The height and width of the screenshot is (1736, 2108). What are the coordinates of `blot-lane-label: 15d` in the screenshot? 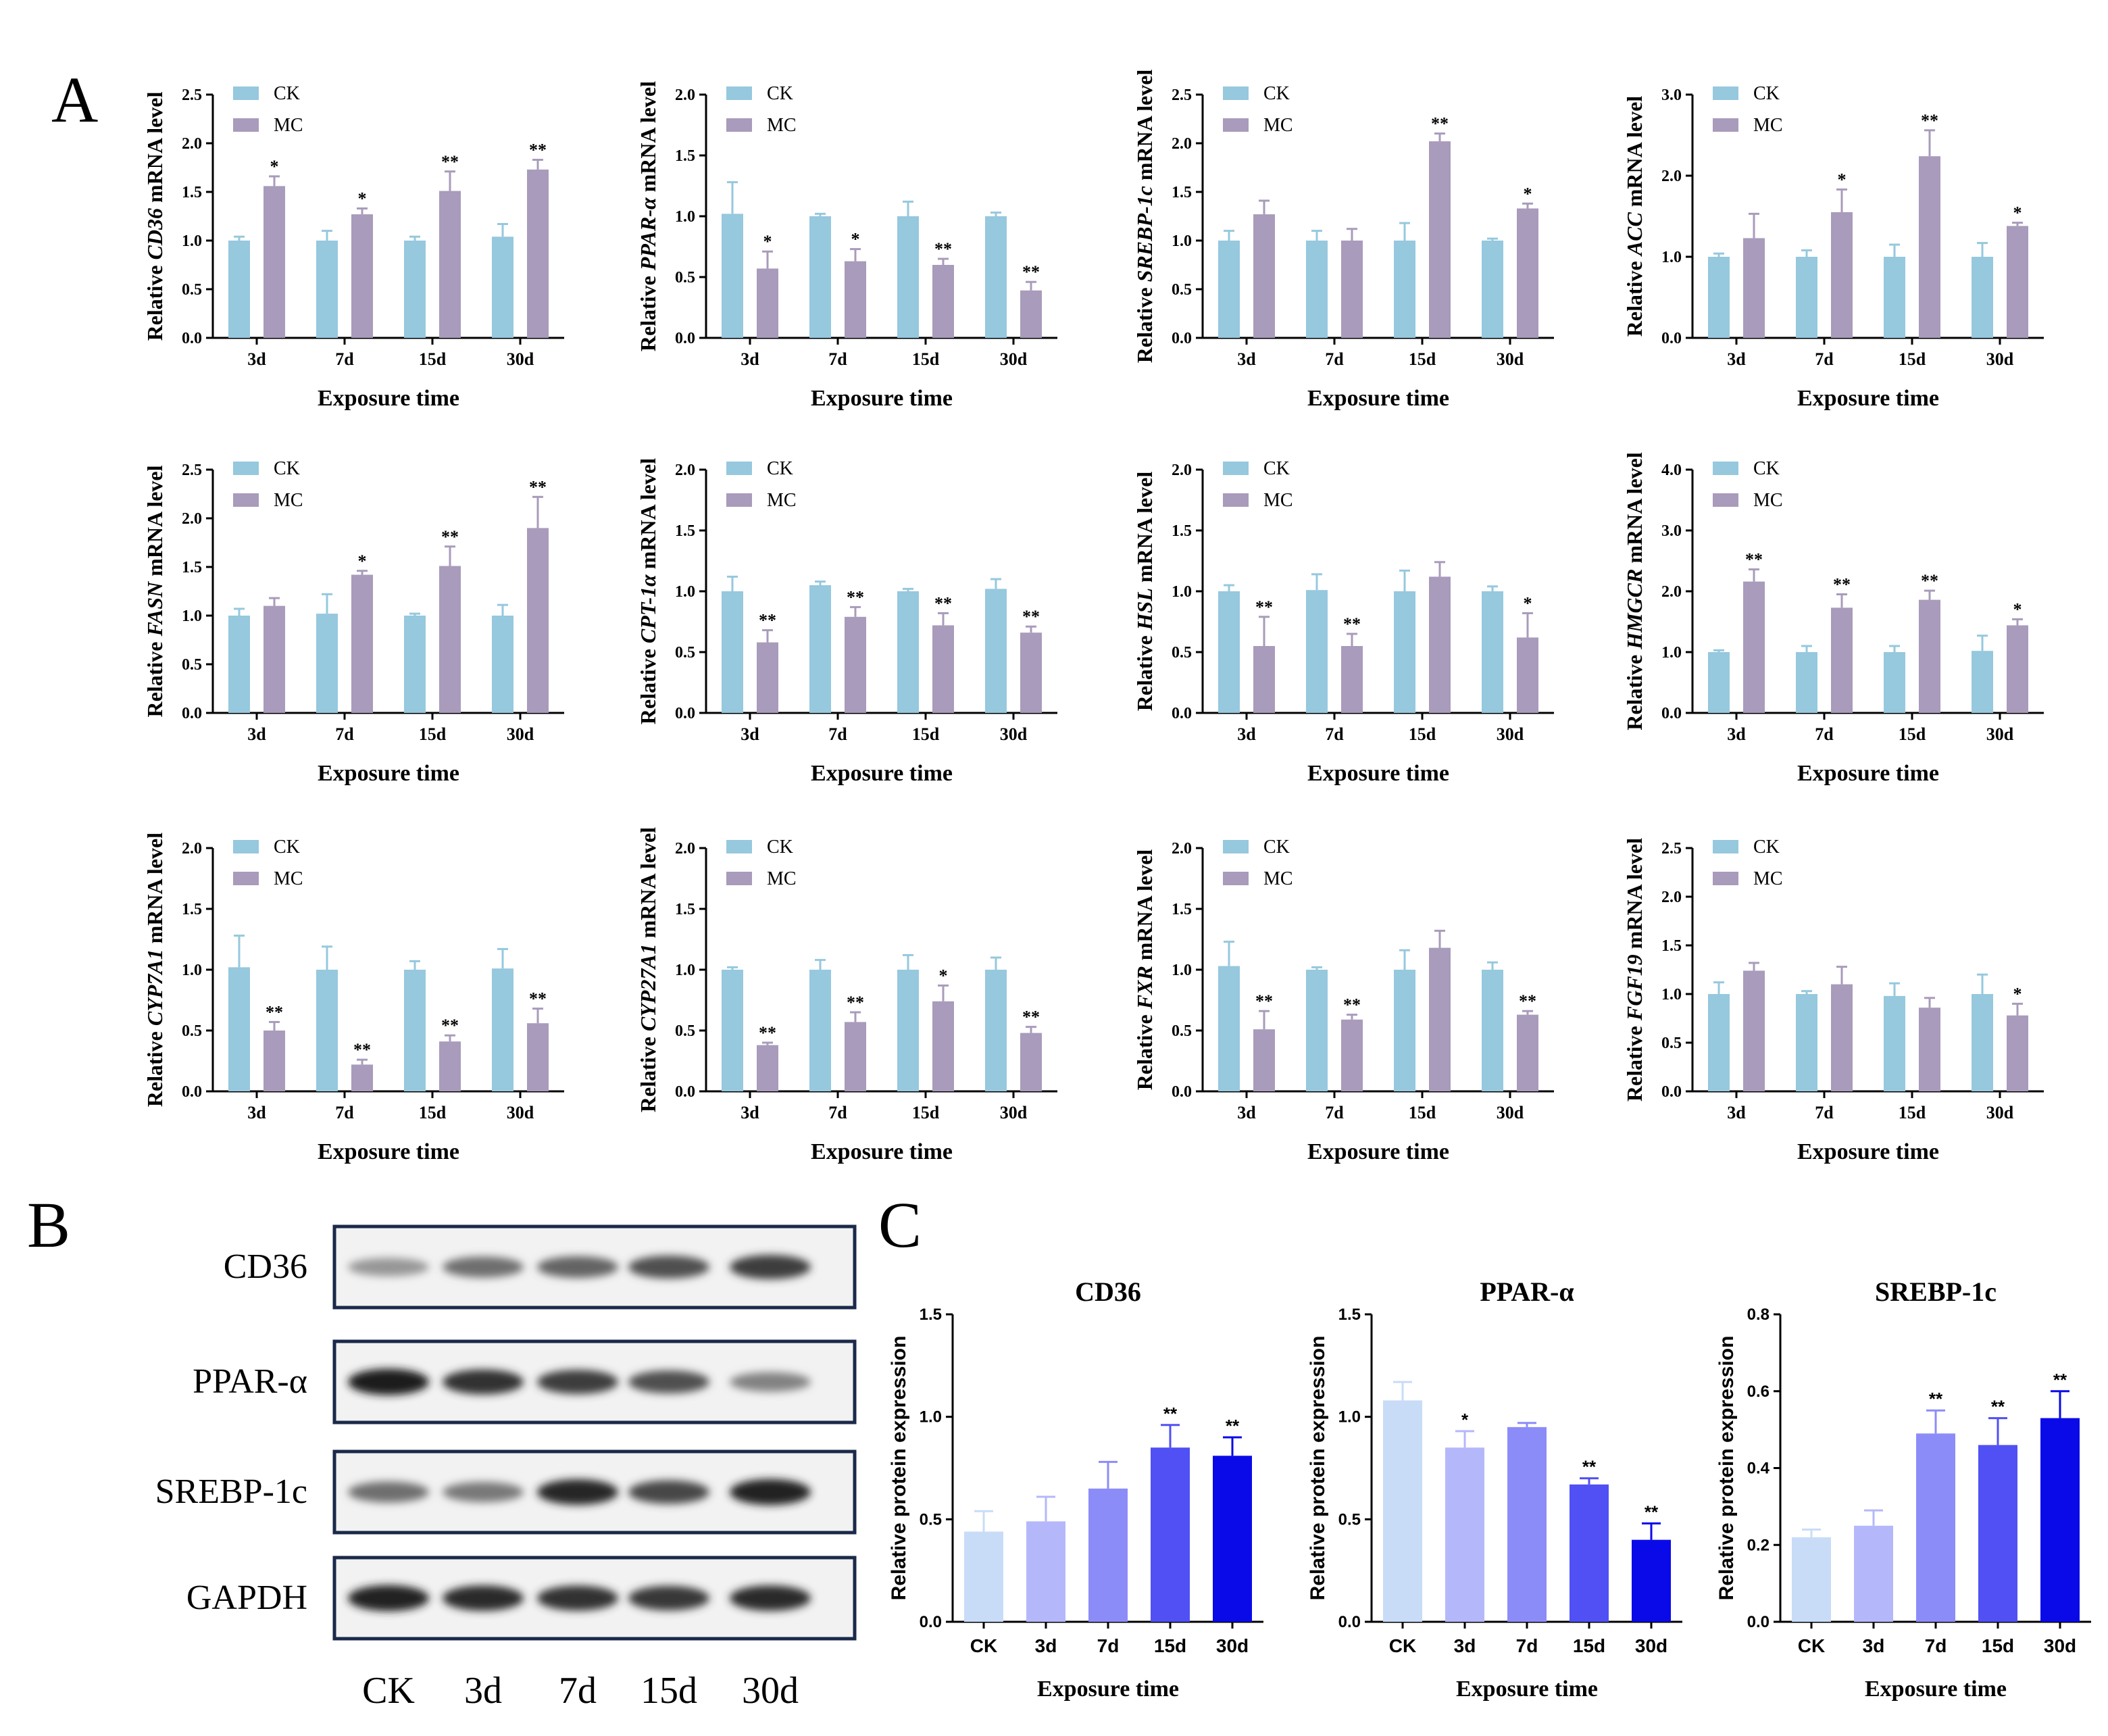 It's located at (669, 1691).